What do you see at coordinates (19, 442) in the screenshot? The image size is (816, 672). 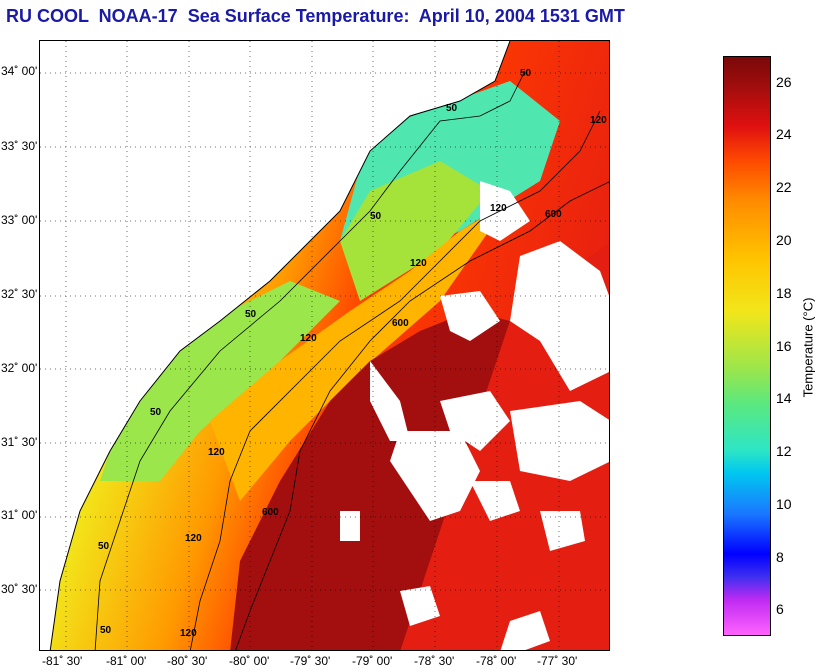 I see `latitude-tick-label: 31˚ 30'` at bounding box center [19, 442].